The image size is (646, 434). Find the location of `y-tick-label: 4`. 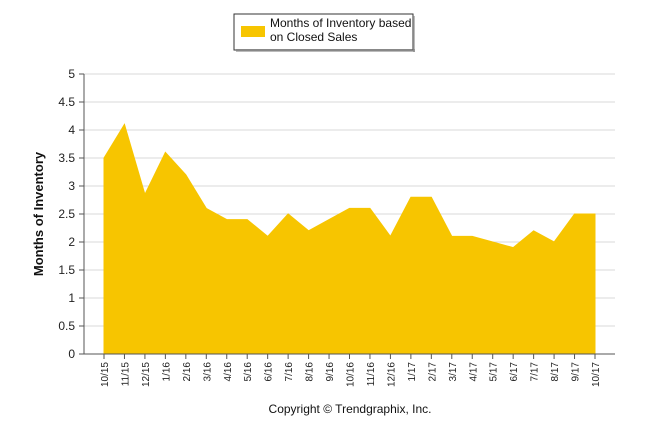

y-tick-label: 4 is located at coordinates (71, 130).